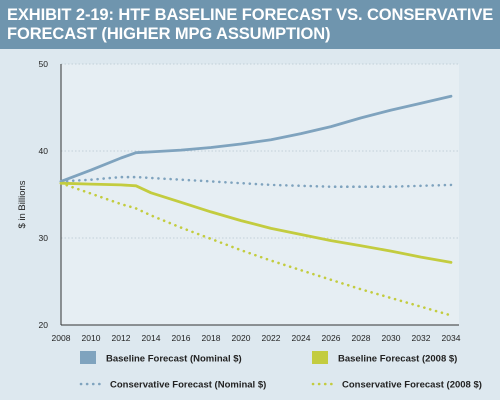  What do you see at coordinates (391, 338) in the screenshot?
I see `x-tick-label-2030: 2030` at bounding box center [391, 338].